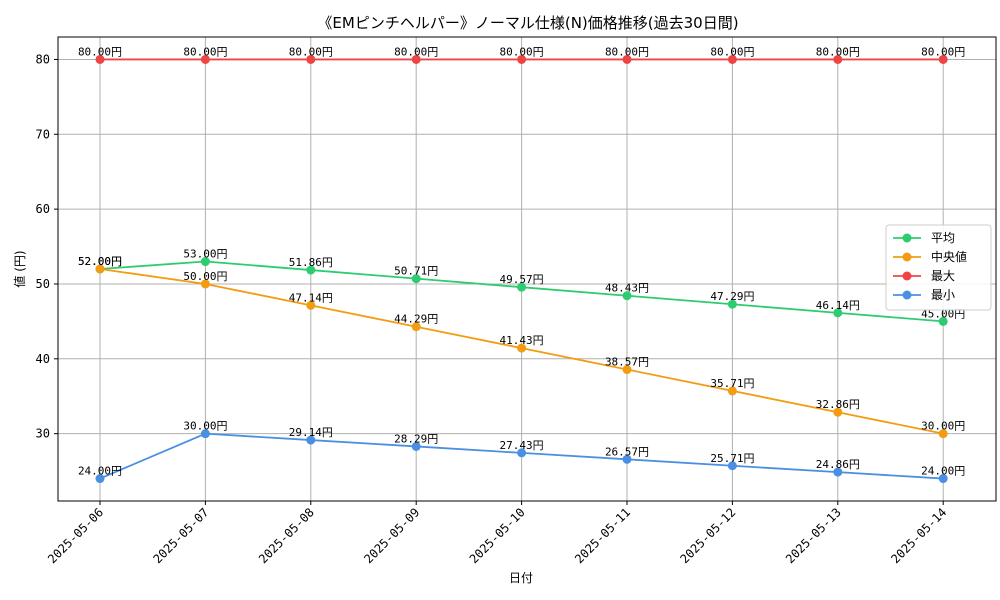 Image resolution: width=1000 pixels, height=600 pixels. I want to click on x-tick-label: 2025-05-07, so click(181, 535).